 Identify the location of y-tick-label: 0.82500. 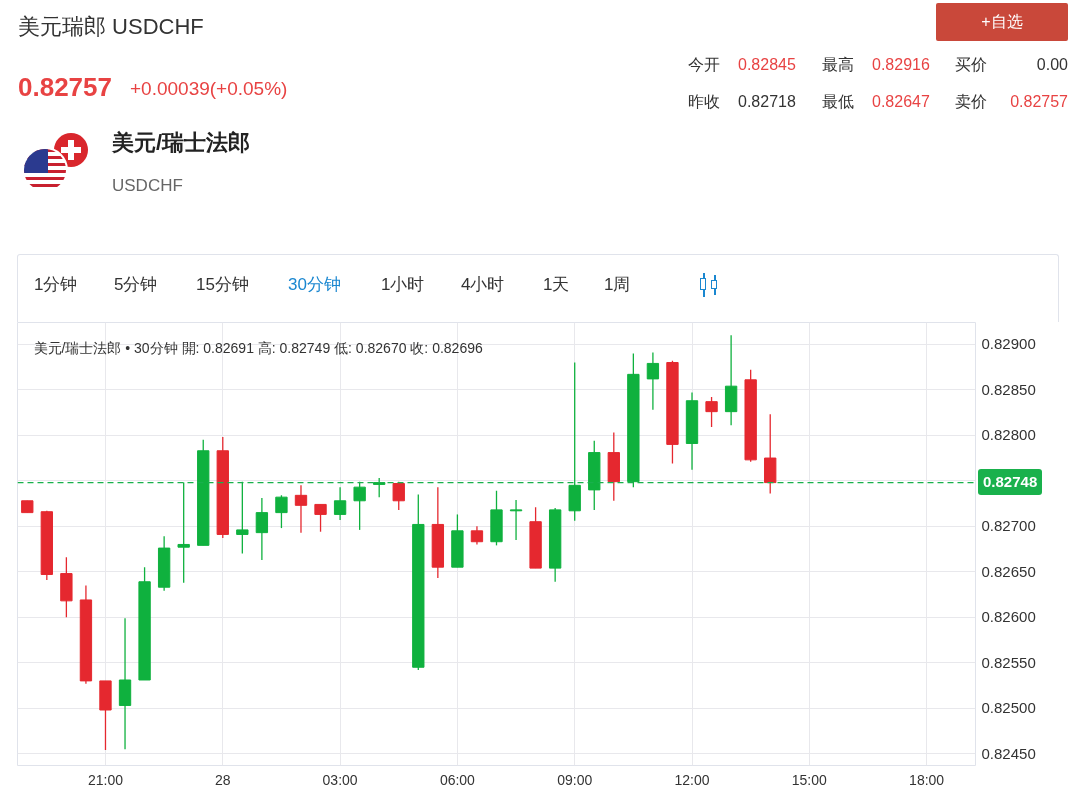
(1008, 708).